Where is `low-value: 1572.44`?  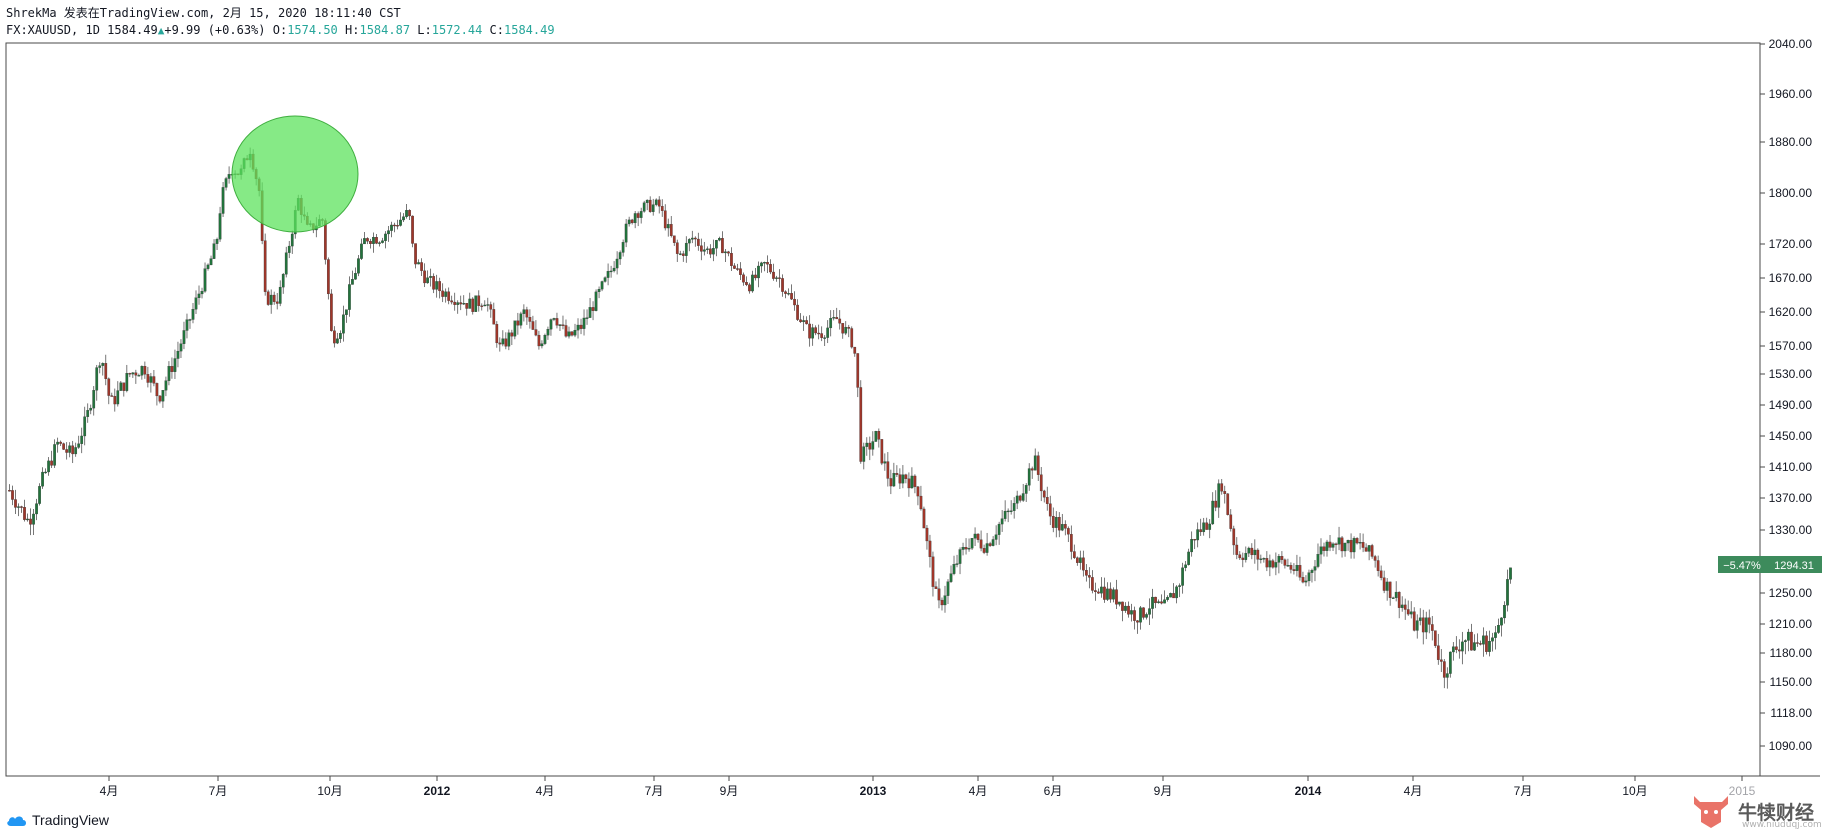
low-value: 1572.44 is located at coordinates (457, 30).